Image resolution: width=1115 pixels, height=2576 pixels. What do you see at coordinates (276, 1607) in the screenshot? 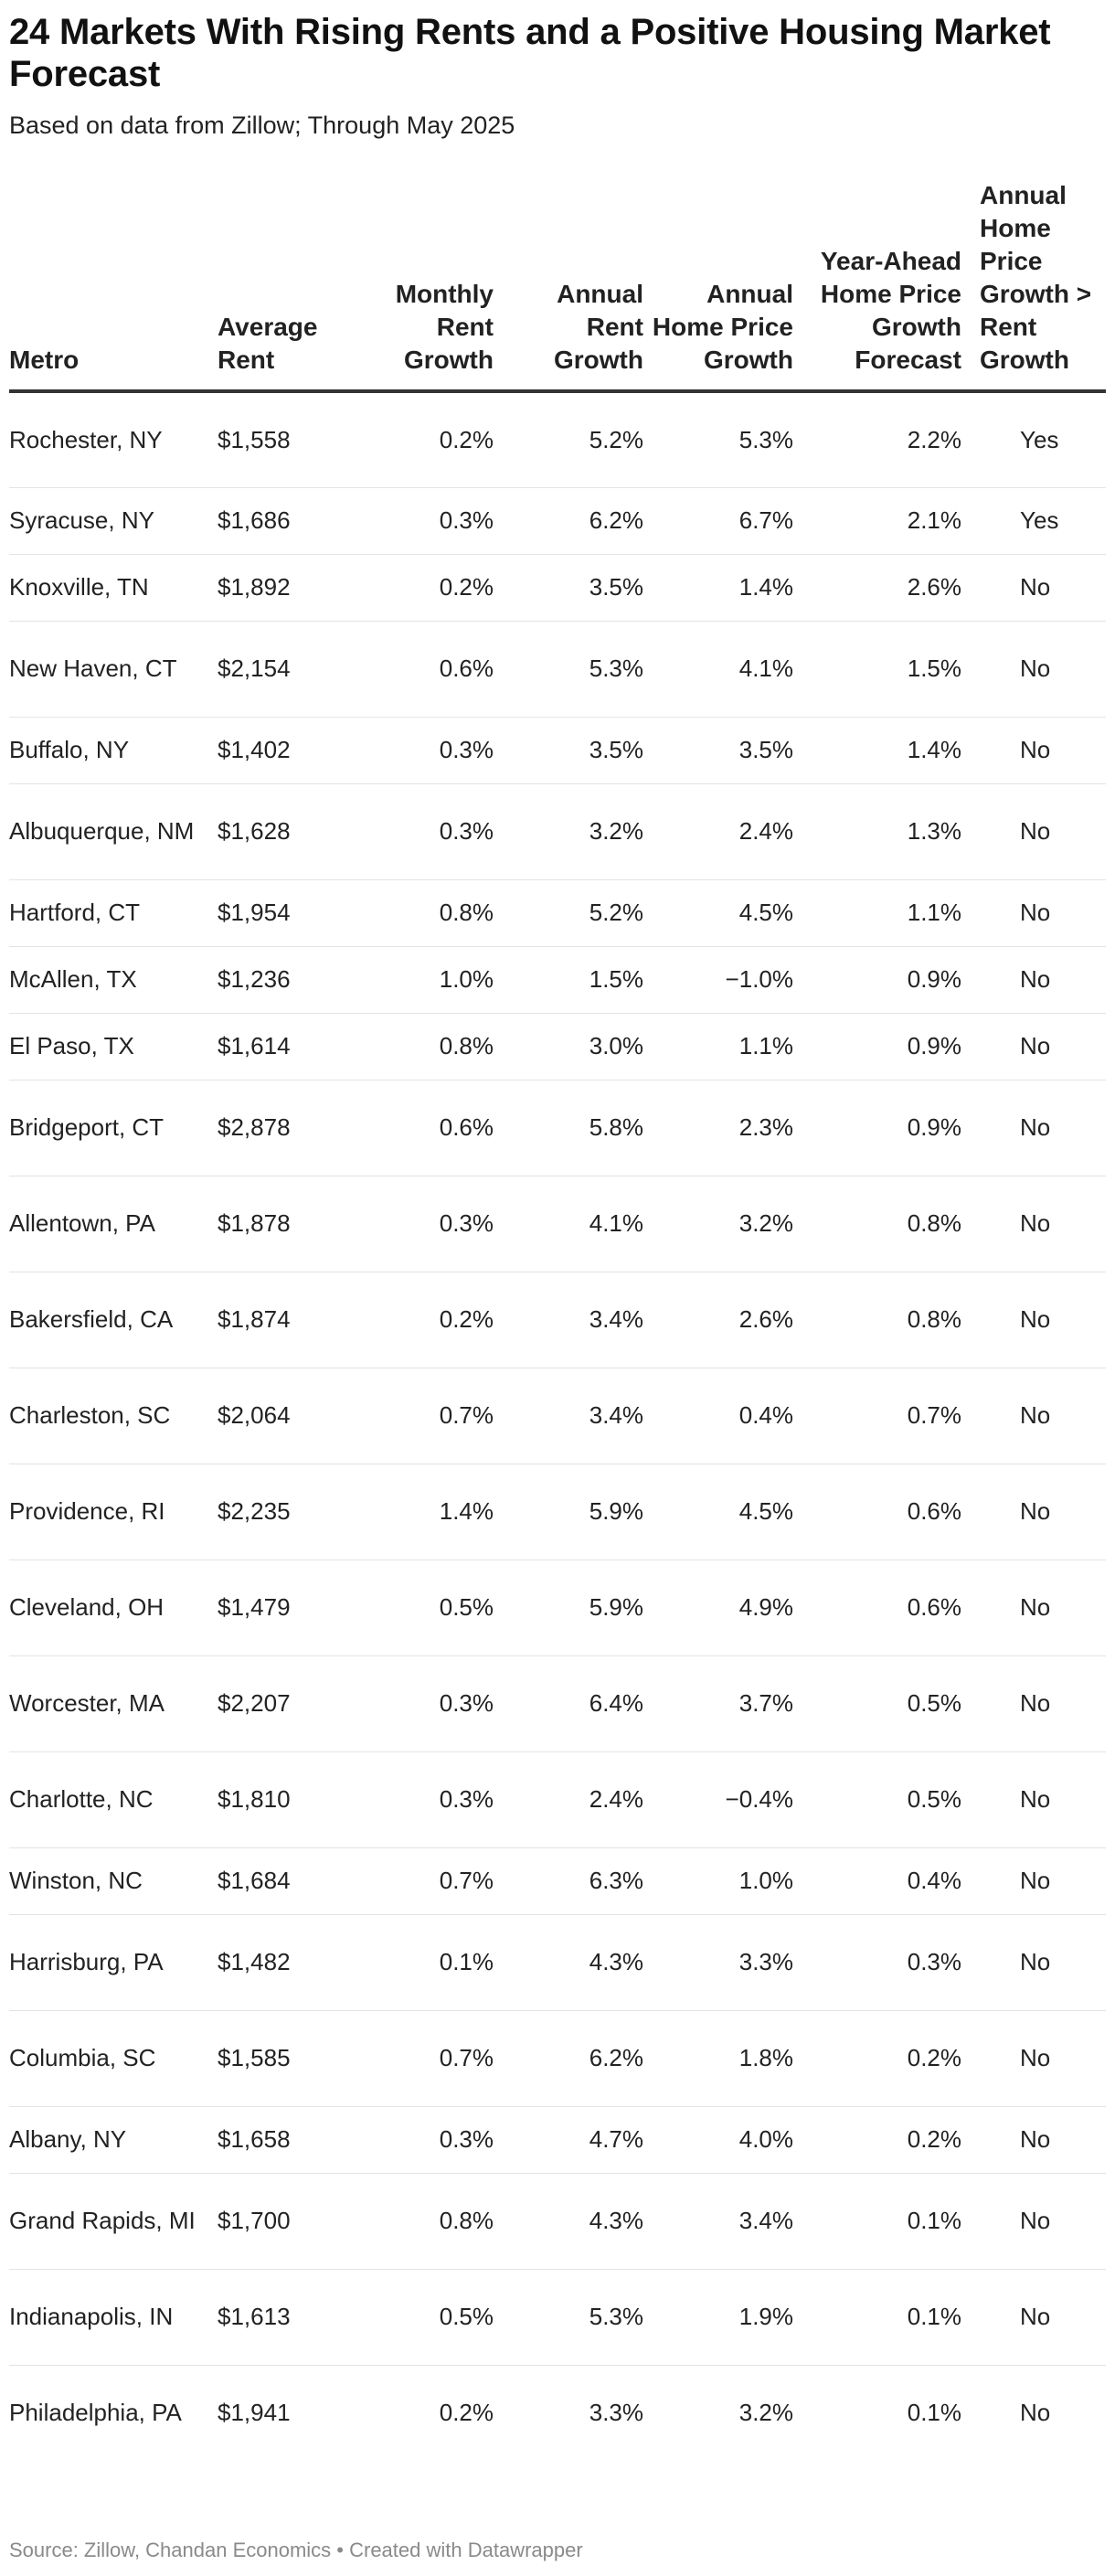
I see `average-rent-cell: $1,479` at bounding box center [276, 1607].